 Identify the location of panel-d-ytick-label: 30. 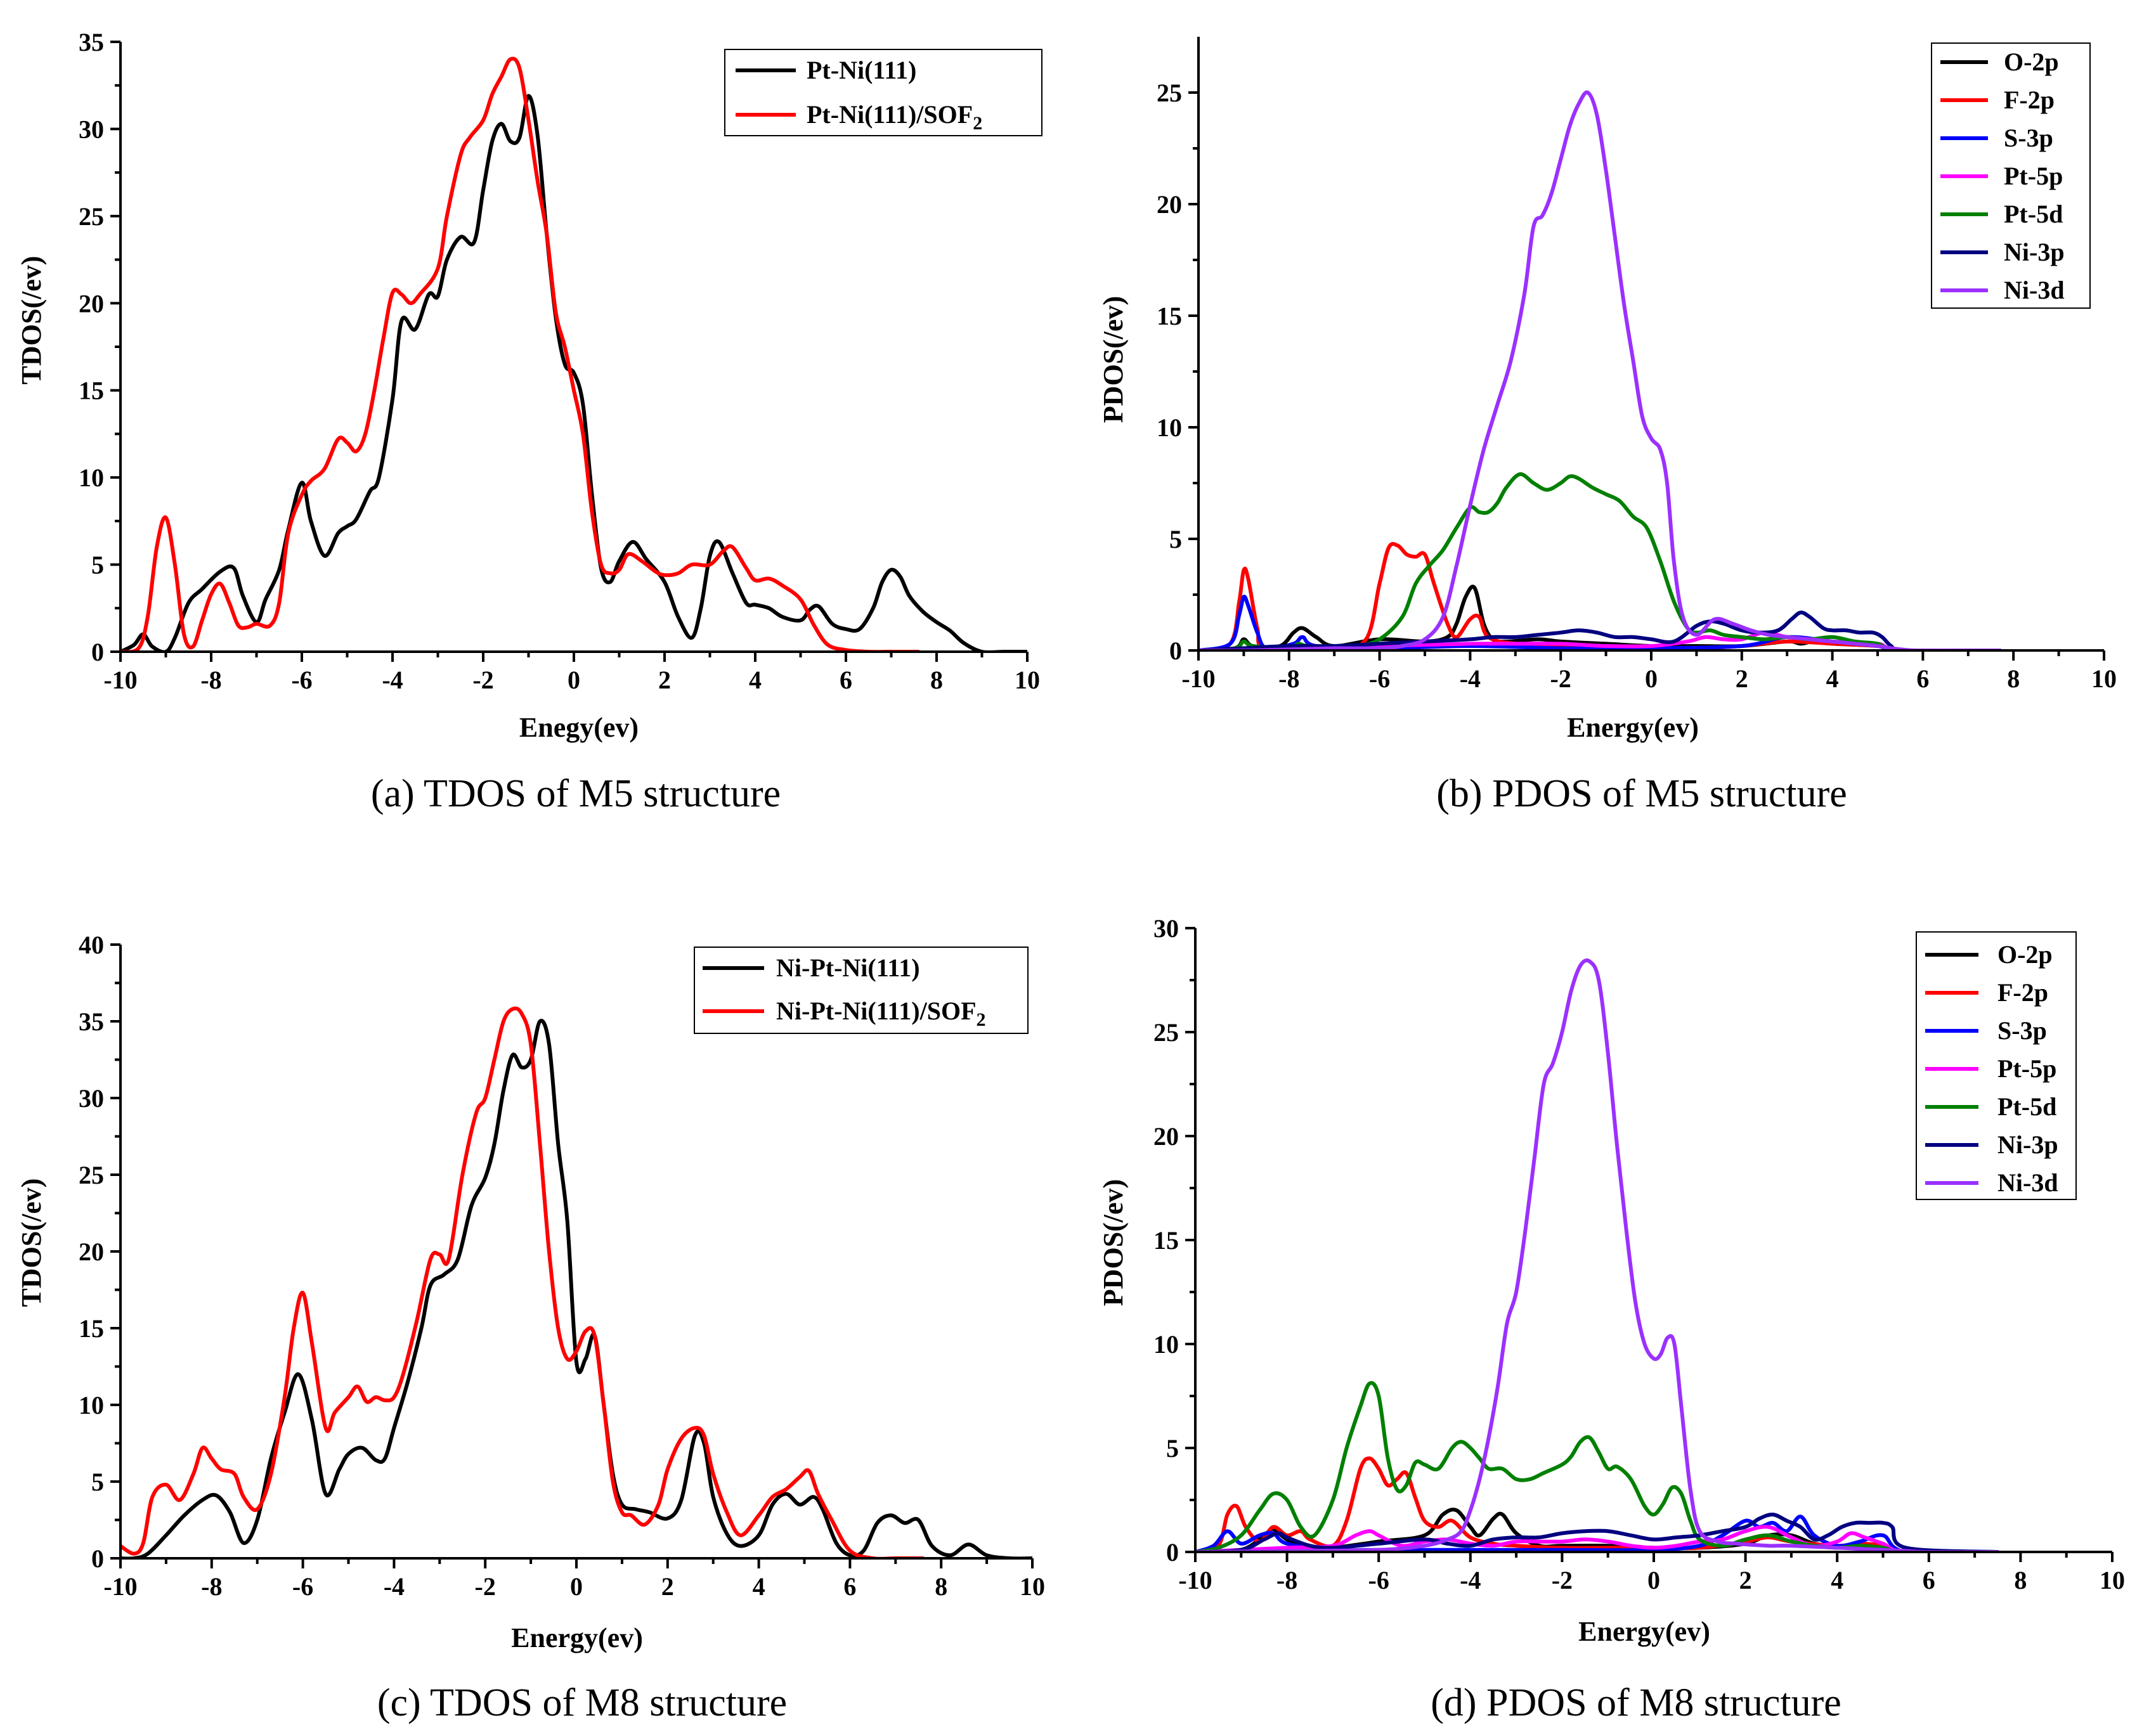
(1166, 929).